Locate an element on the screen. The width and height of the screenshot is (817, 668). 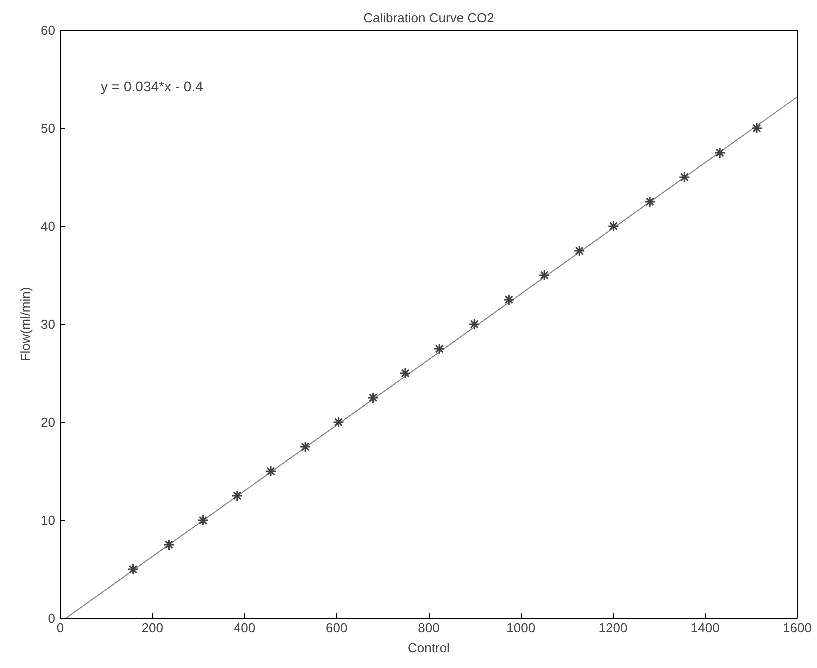
y-tick-label: 20 is located at coordinates (48, 422).